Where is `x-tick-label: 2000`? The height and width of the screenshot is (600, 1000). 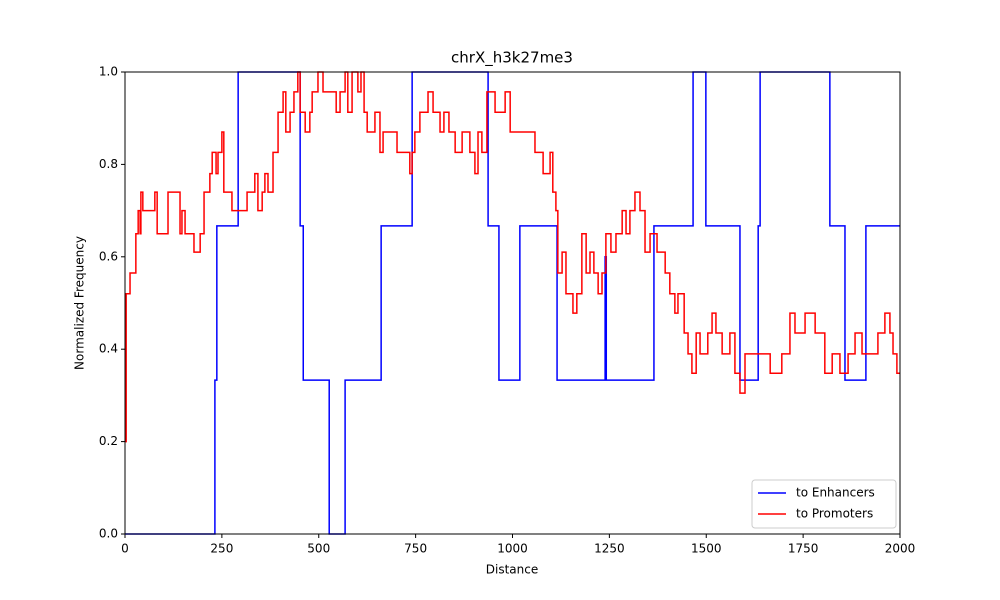
x-tick-label: 2000 is located at coordinates (900, 549).